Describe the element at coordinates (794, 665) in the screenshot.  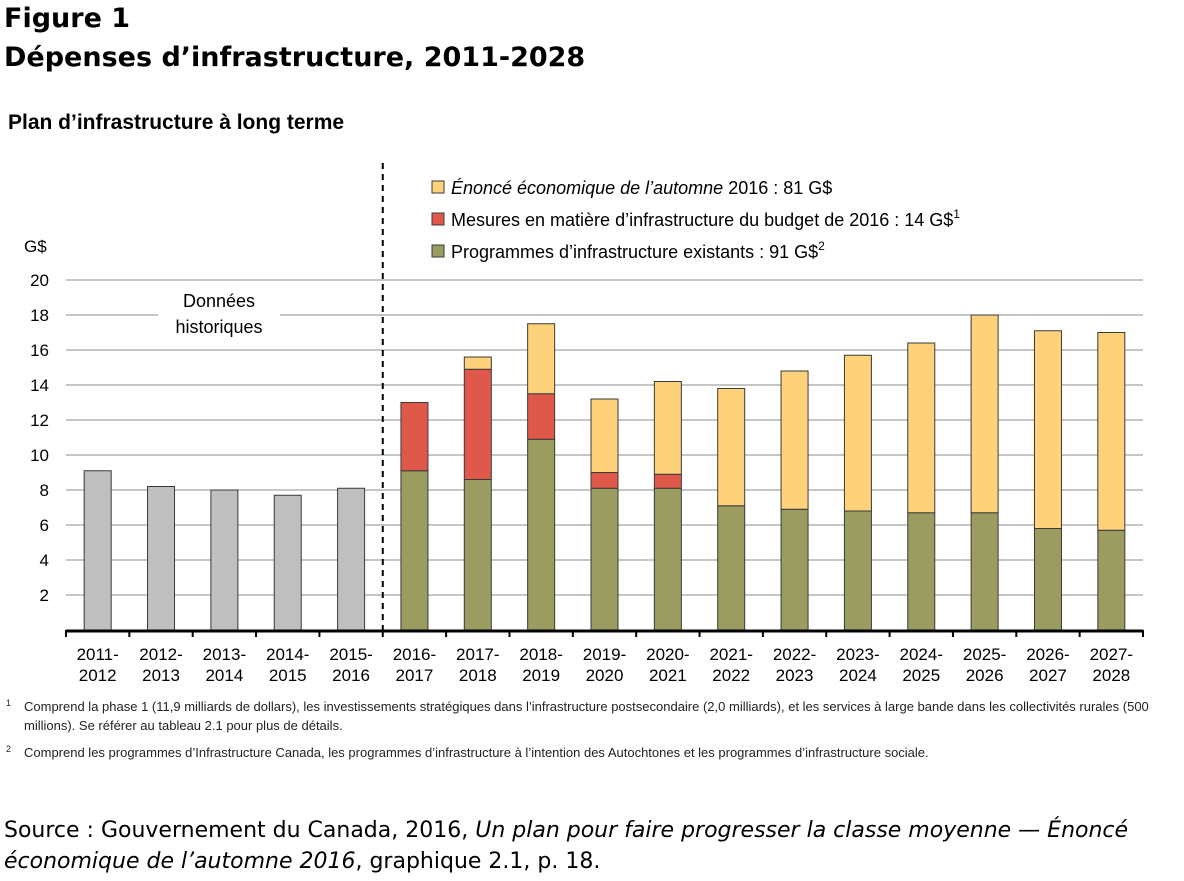
I see `x-tick-label: 2022-2023` at that location.